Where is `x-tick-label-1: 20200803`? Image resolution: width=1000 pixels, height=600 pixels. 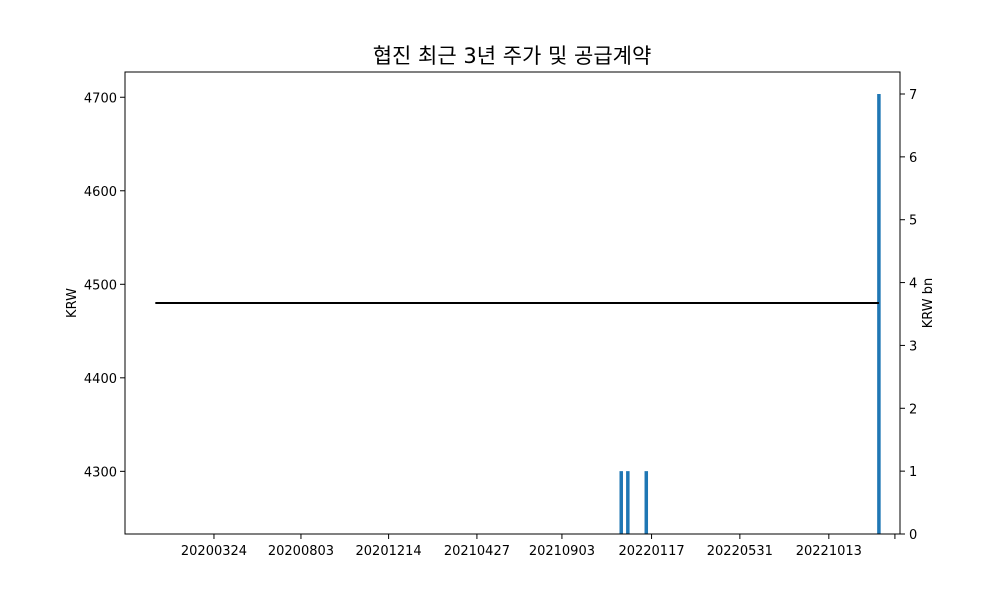 x-tick-label-1: 20200803 is located at coordinates (301, 551).